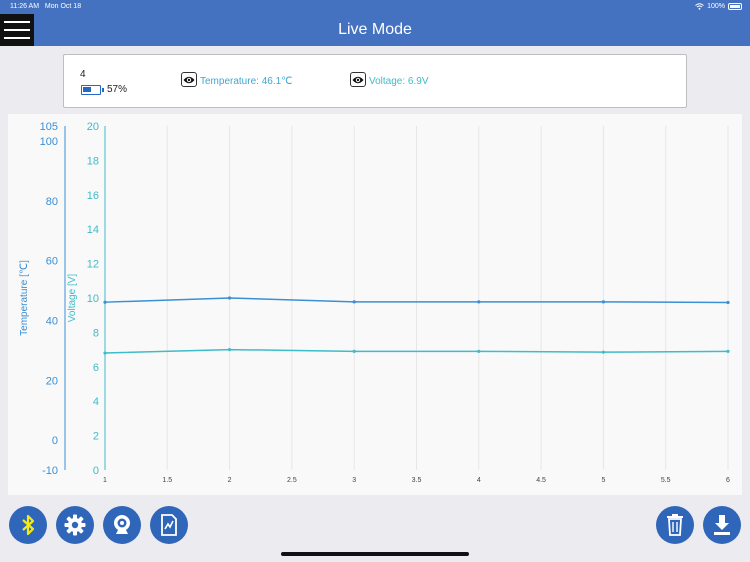 This screenshot has width=750, height=562. What do you see at coordinates (52, 262) in the screenshot?
I see `temperature-tick-label: 60` at bounding box center [52, 262].